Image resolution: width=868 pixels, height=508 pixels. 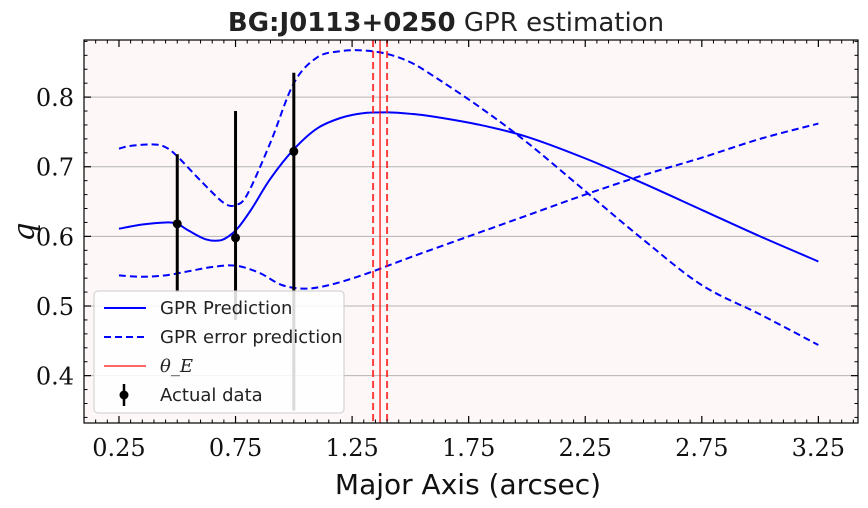 I want to click on legend-label-error: GPR error prediction, so click(x=251, y=337).